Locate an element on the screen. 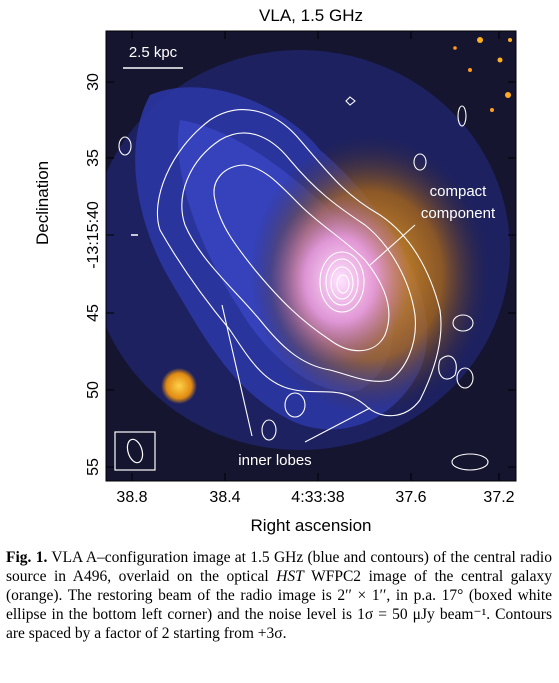 The width and height of the screenshot is (559, 683). y-tick-label: 35 is located at coordinates (93, 158).